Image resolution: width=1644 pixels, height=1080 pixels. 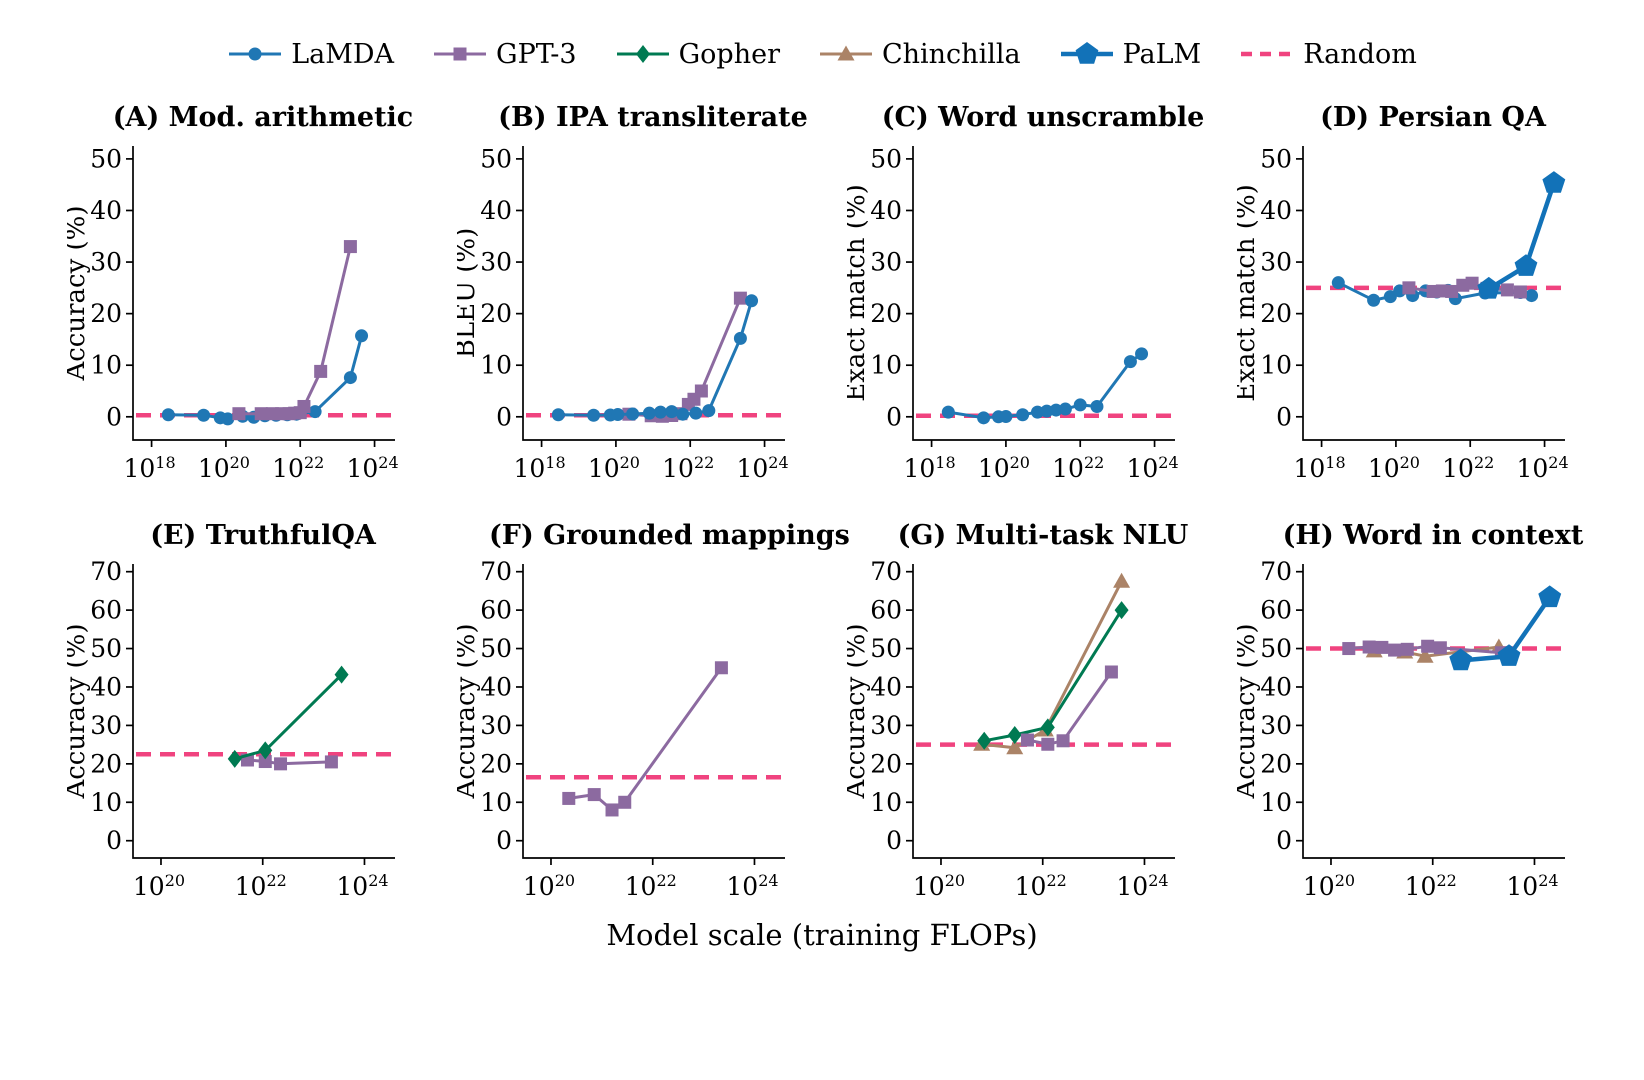 I want to click on panel-f-chart: 1020 1022 1024 0 10 20 30 40 50 60 70 Accuracy (%), so click(x=624, y=730).